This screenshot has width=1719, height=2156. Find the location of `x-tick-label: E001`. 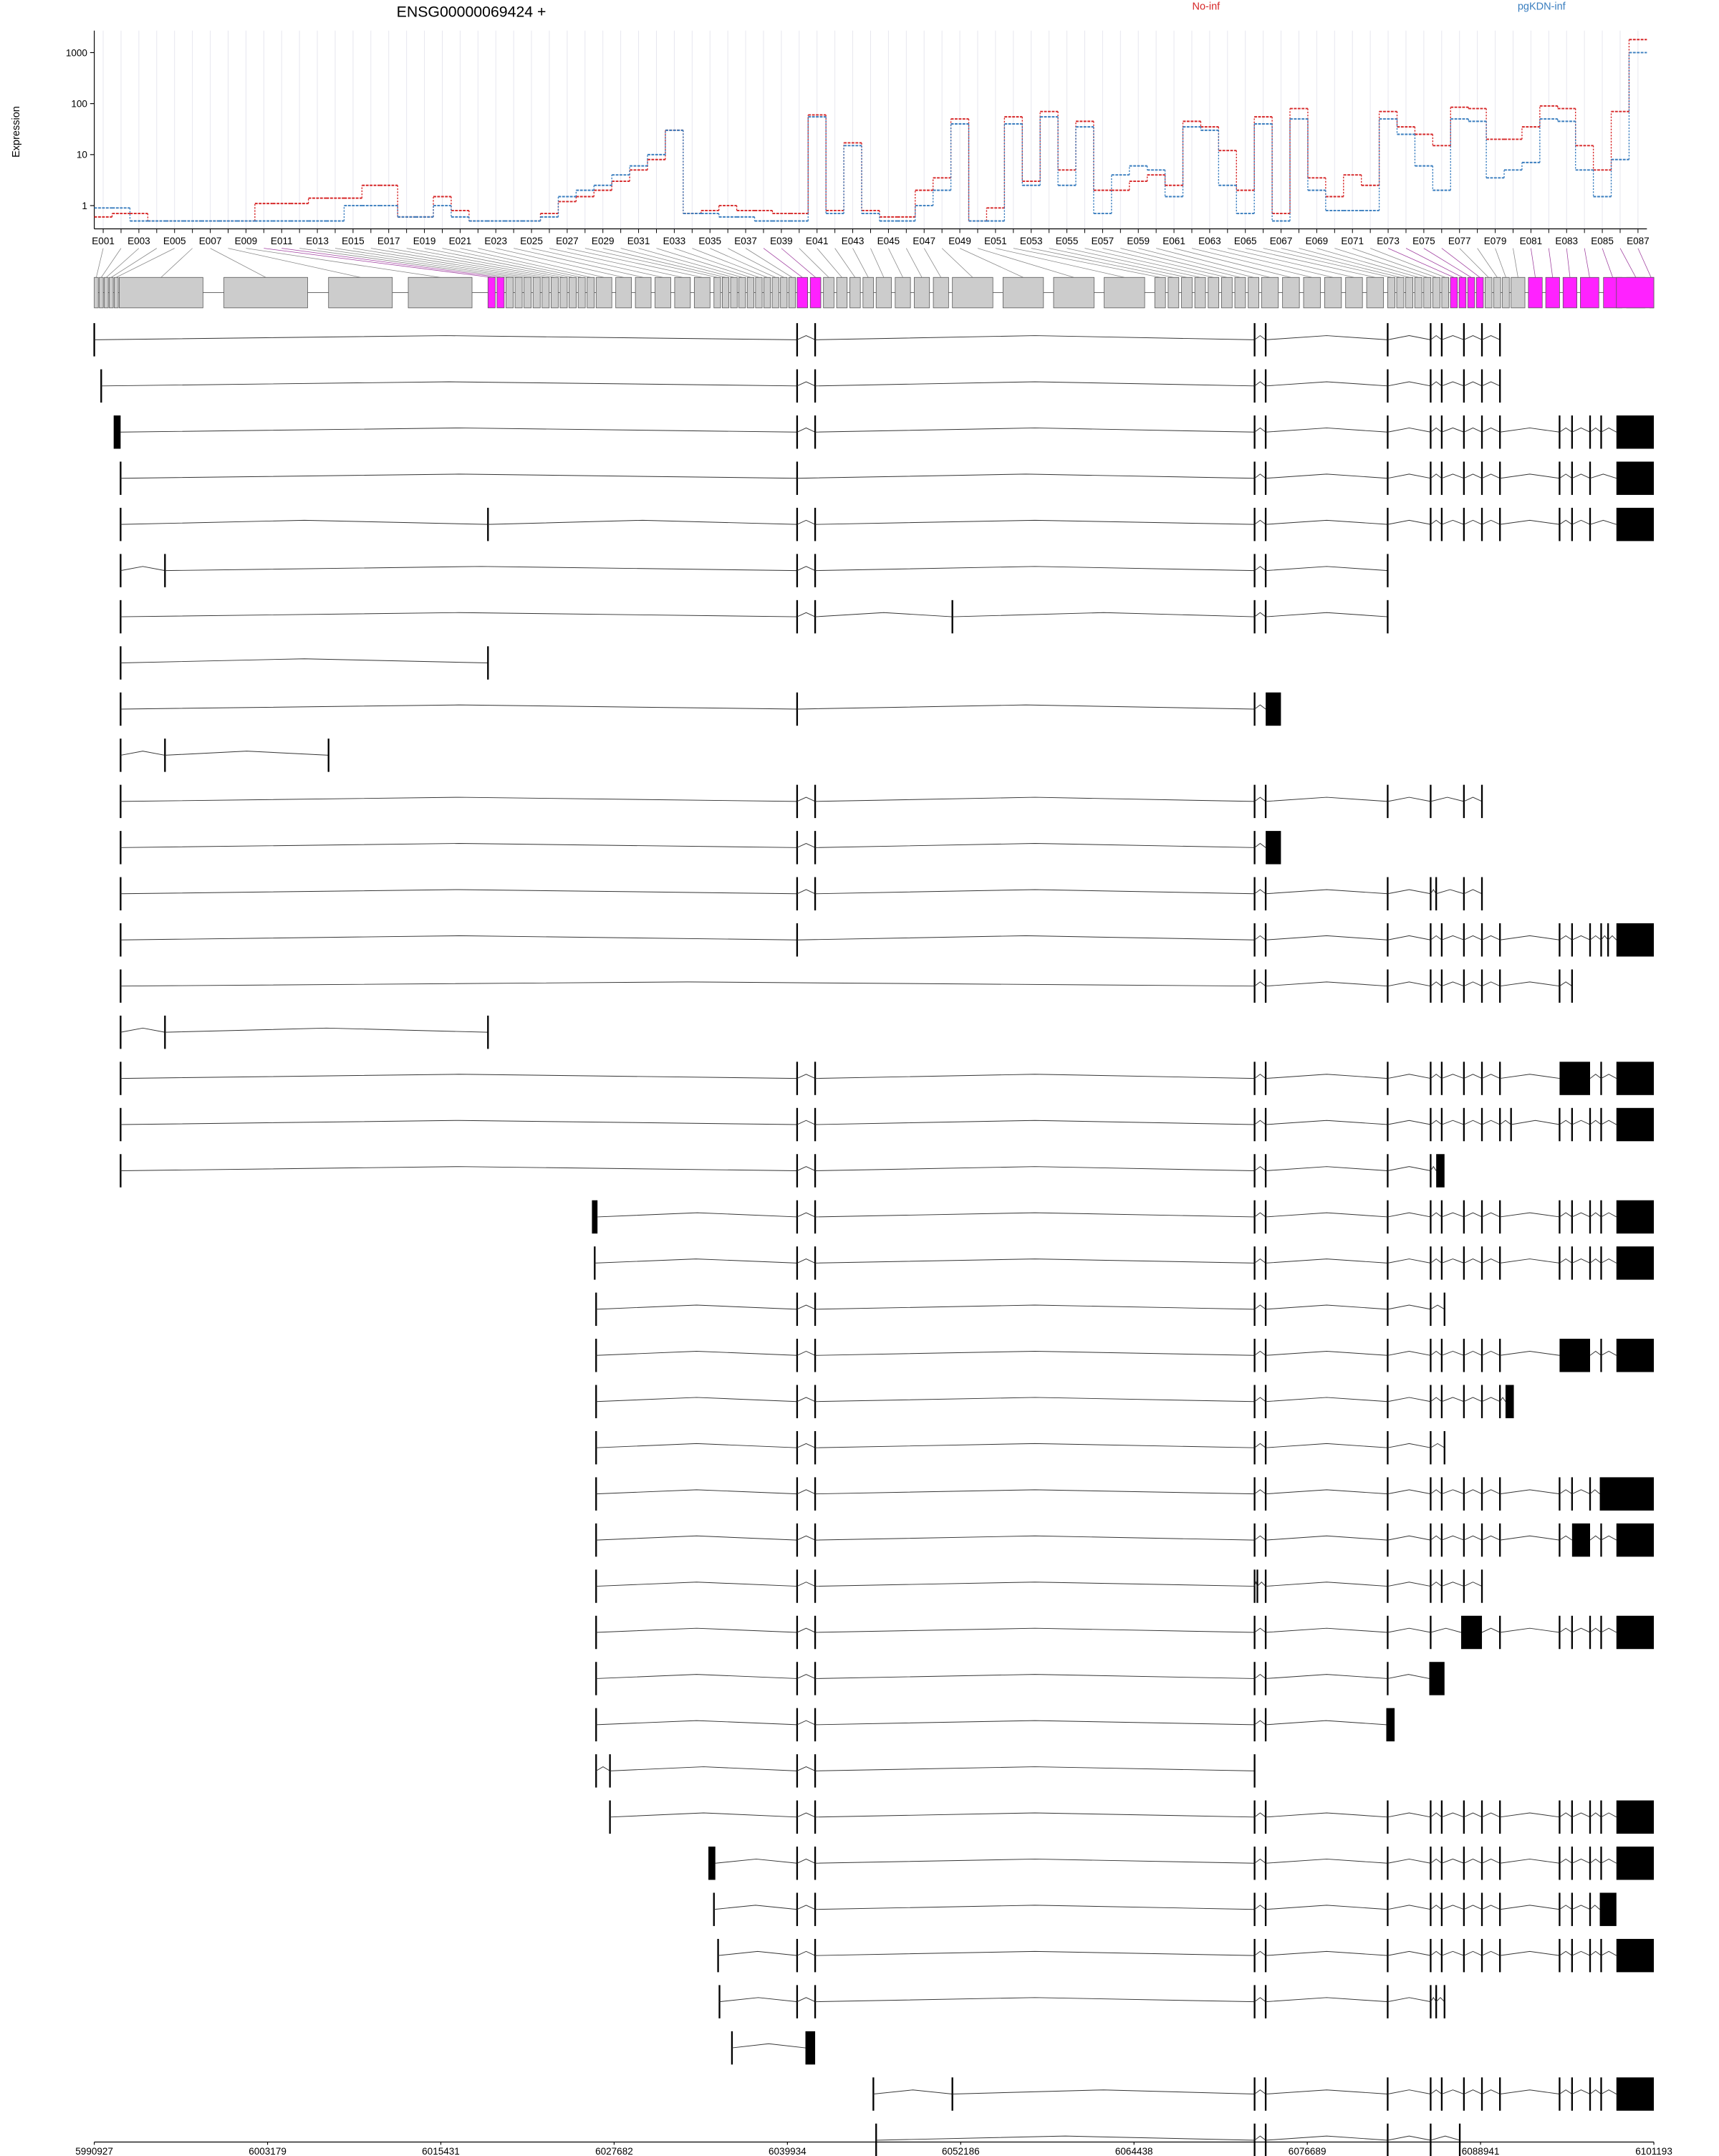

x-tick-label: E001 is located at coordinates (103, 241).